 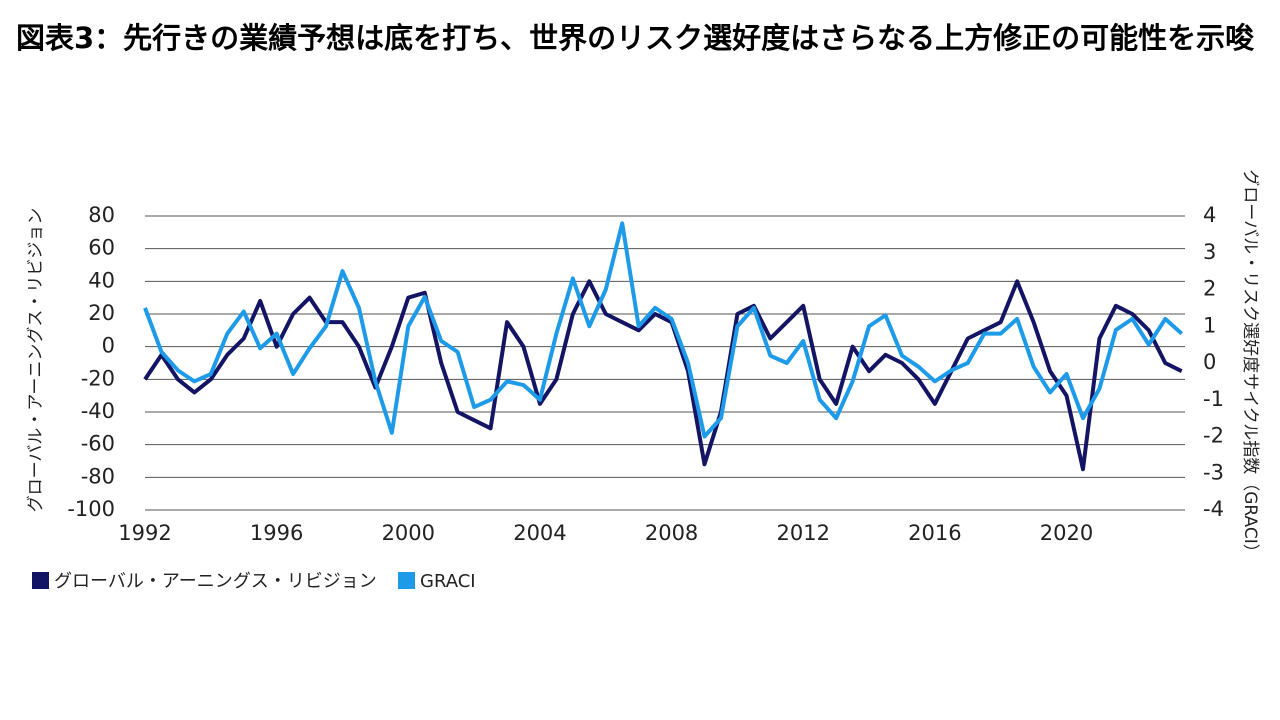 What do you see at coordinates (1250, 365) in the screenshot?
I see `y2-axis-label: グローバル・リスク選好度サイクル指数（GRACI）` at bounding box center [1250, 365].